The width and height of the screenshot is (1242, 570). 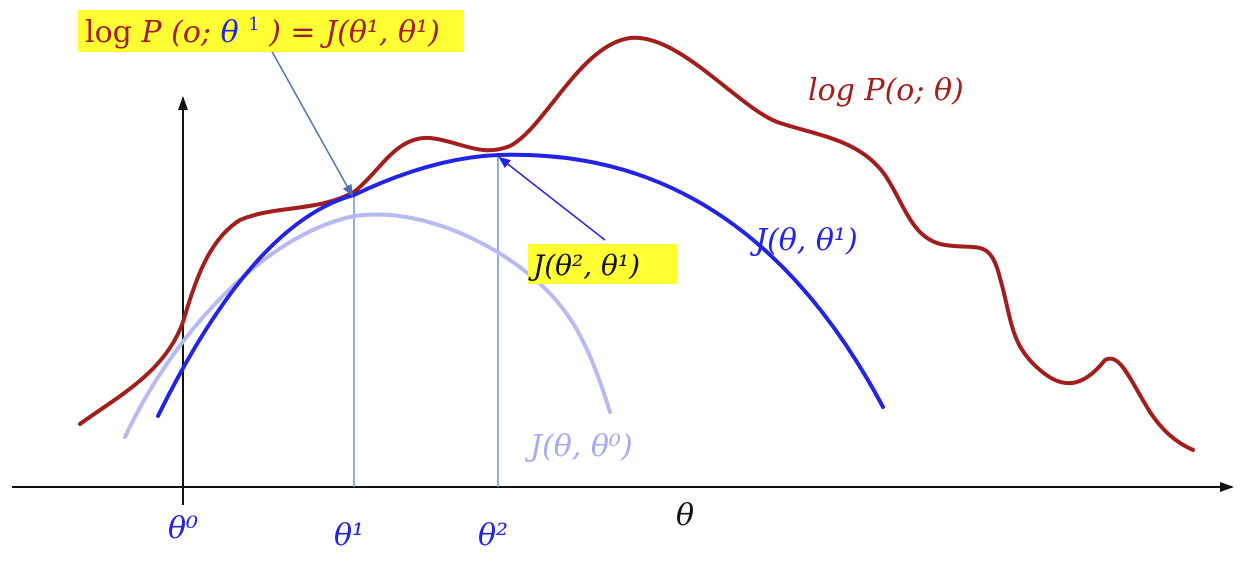 I want to click on tick-theta2: θ², so click(x=493, y=535).